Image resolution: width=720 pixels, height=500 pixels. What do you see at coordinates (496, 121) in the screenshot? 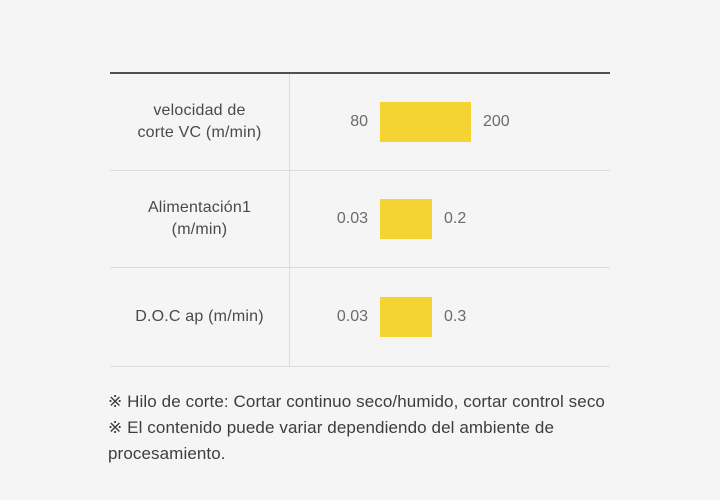
I see `range-max-value: 200` at bounding box center [496, 121].